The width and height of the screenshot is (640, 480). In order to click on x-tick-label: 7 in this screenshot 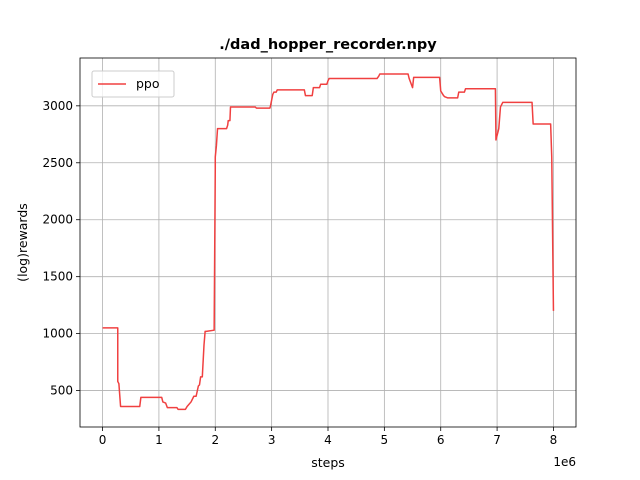, I will do `click(497, 440)`.